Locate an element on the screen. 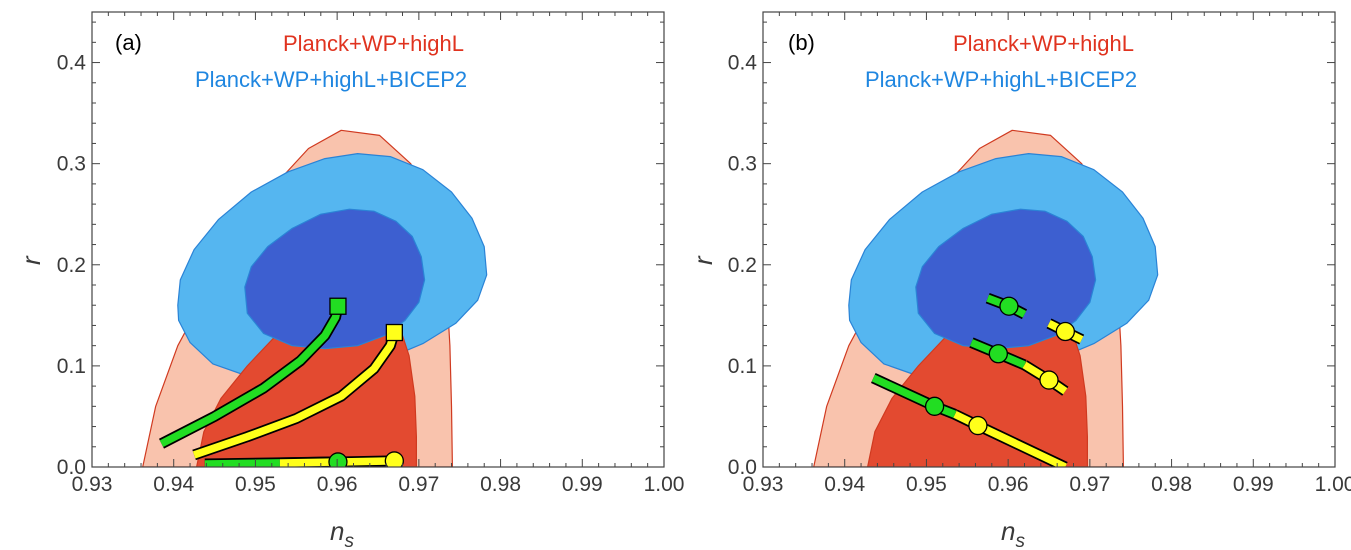 The width and height of the screenshot is (1351, 550). panel-a-legend-planck: Planck+WP+highL is located at coordinates (373, 43).